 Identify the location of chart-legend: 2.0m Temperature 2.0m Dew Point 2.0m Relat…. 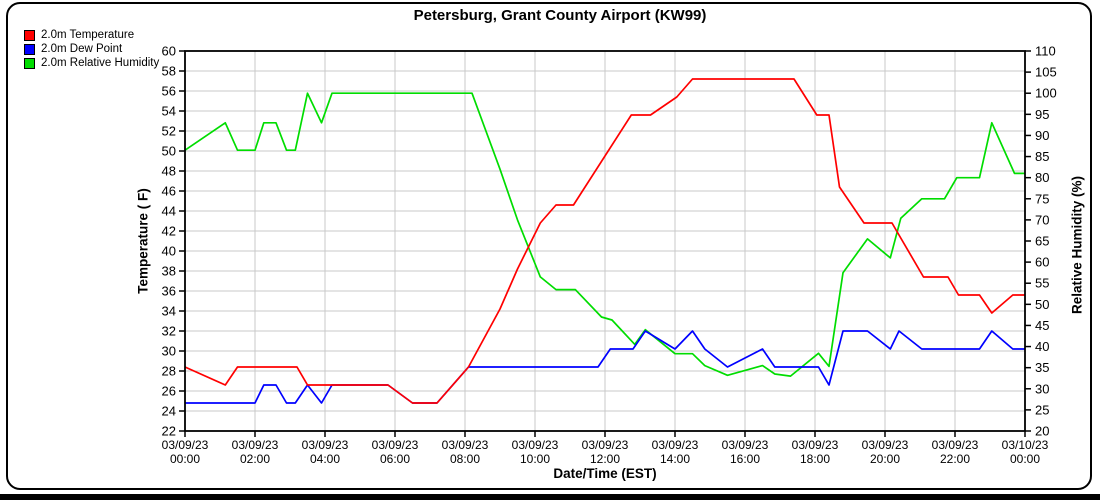
(91, 49).